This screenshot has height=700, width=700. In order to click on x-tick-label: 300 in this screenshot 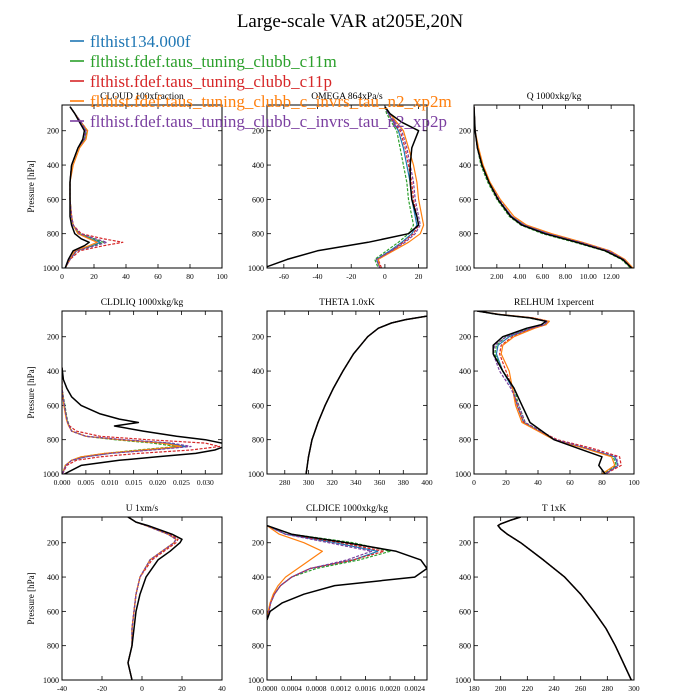, I will do `click(309, 482)`.